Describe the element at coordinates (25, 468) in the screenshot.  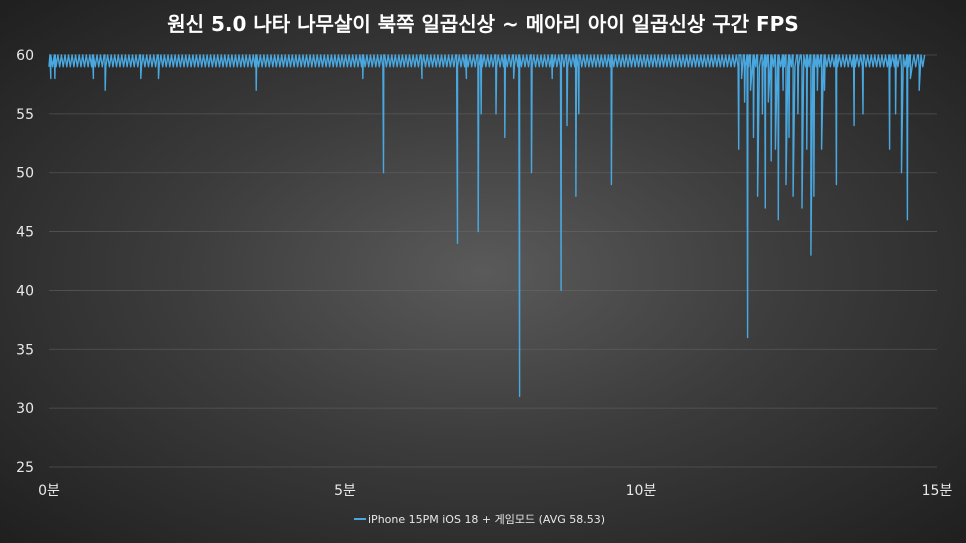
I see `y-tick-label: 25` at that location.